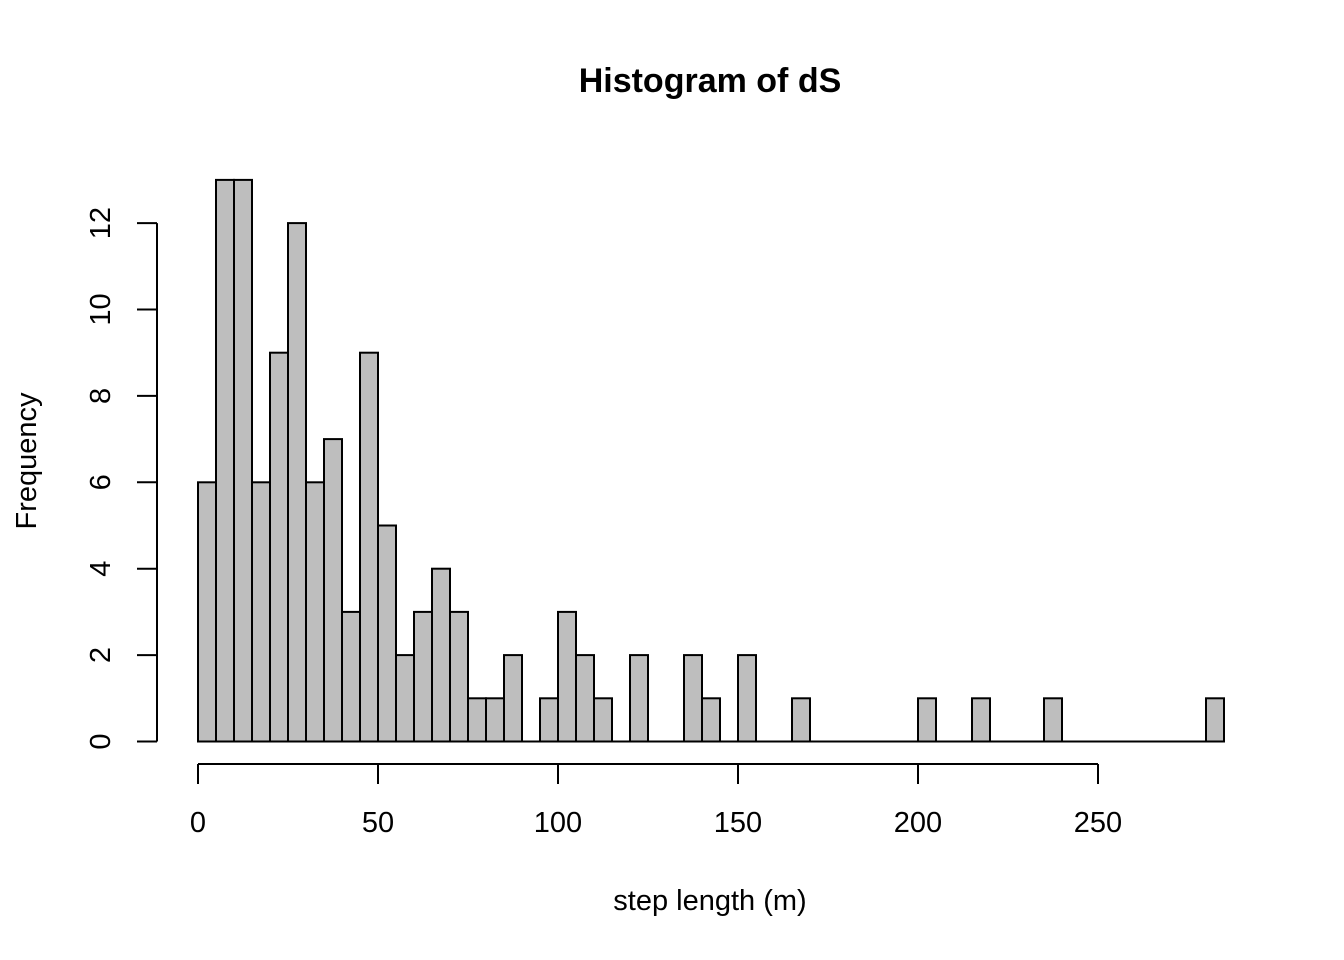 This screenshot has height=960, width=1344. I want to click on y-tick-label: 12, so click(101, 223).